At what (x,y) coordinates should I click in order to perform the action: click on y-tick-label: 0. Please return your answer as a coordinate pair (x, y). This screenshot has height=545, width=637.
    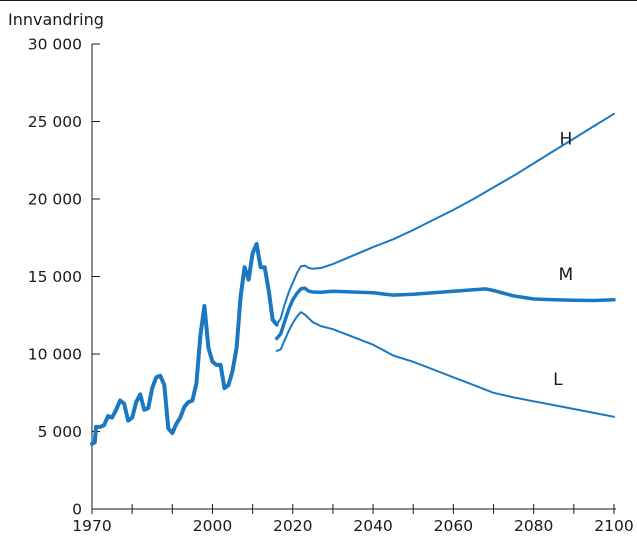
    Looking at the image, I should click on (77, 510).